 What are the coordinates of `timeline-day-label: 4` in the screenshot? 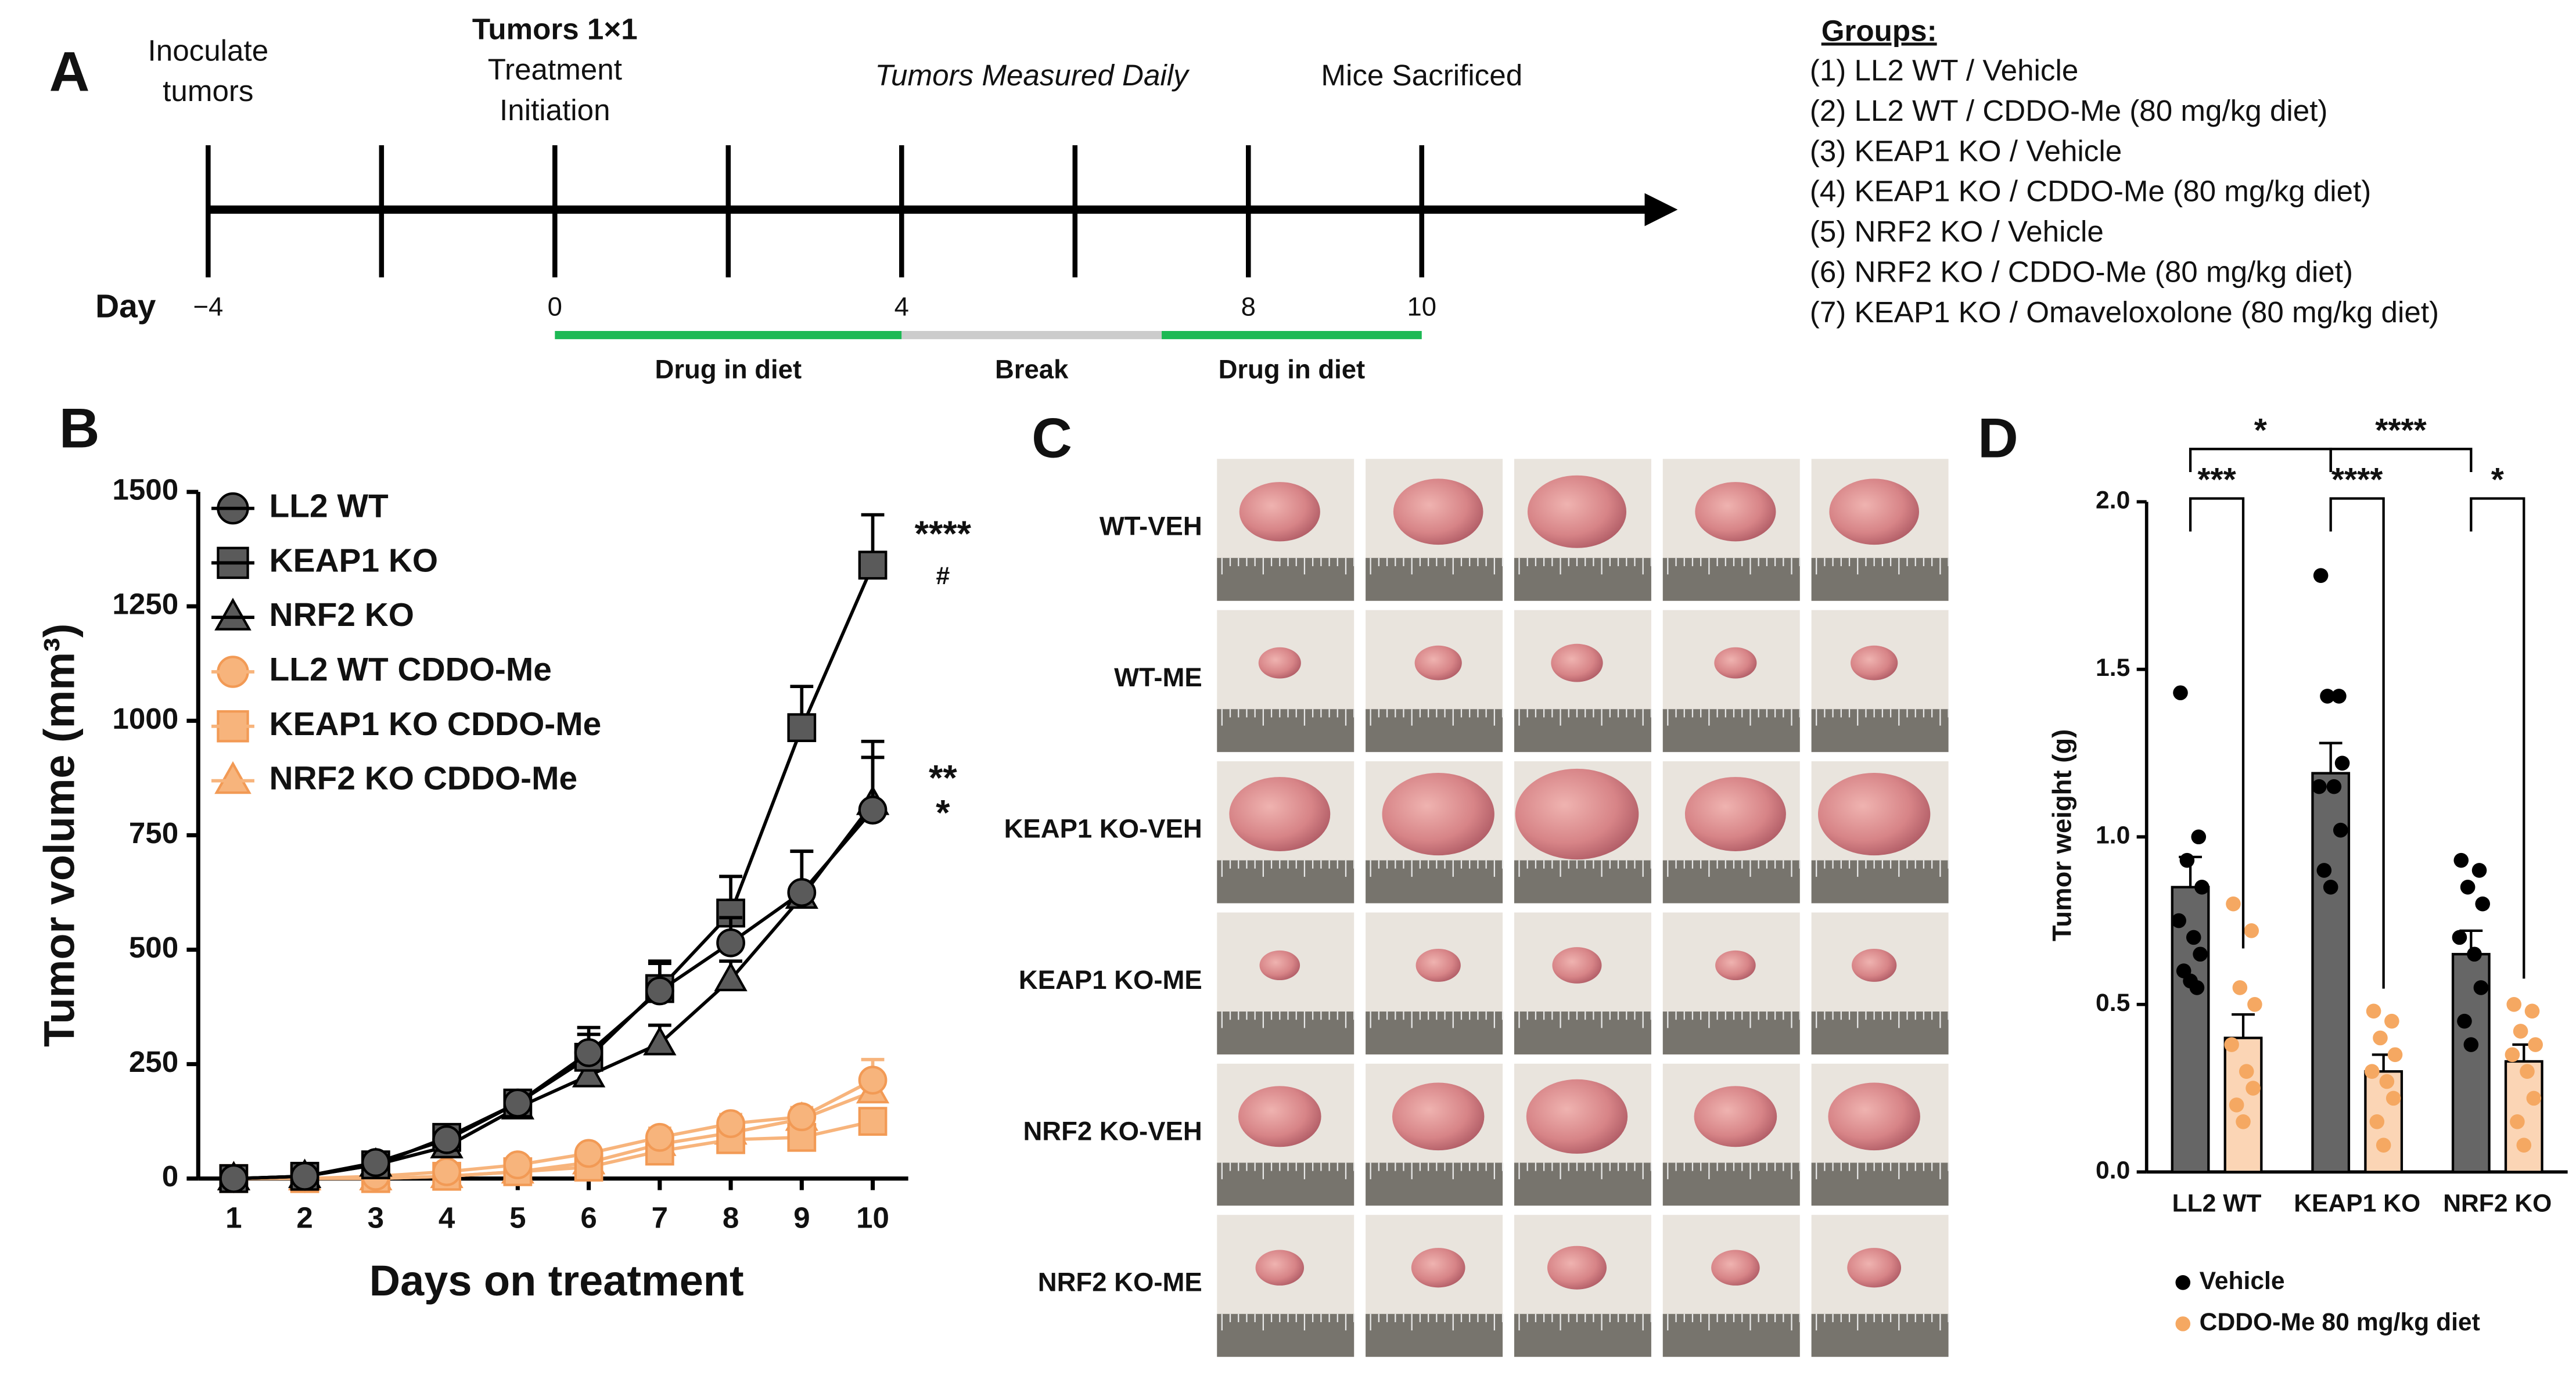 It's located at (901, 307).